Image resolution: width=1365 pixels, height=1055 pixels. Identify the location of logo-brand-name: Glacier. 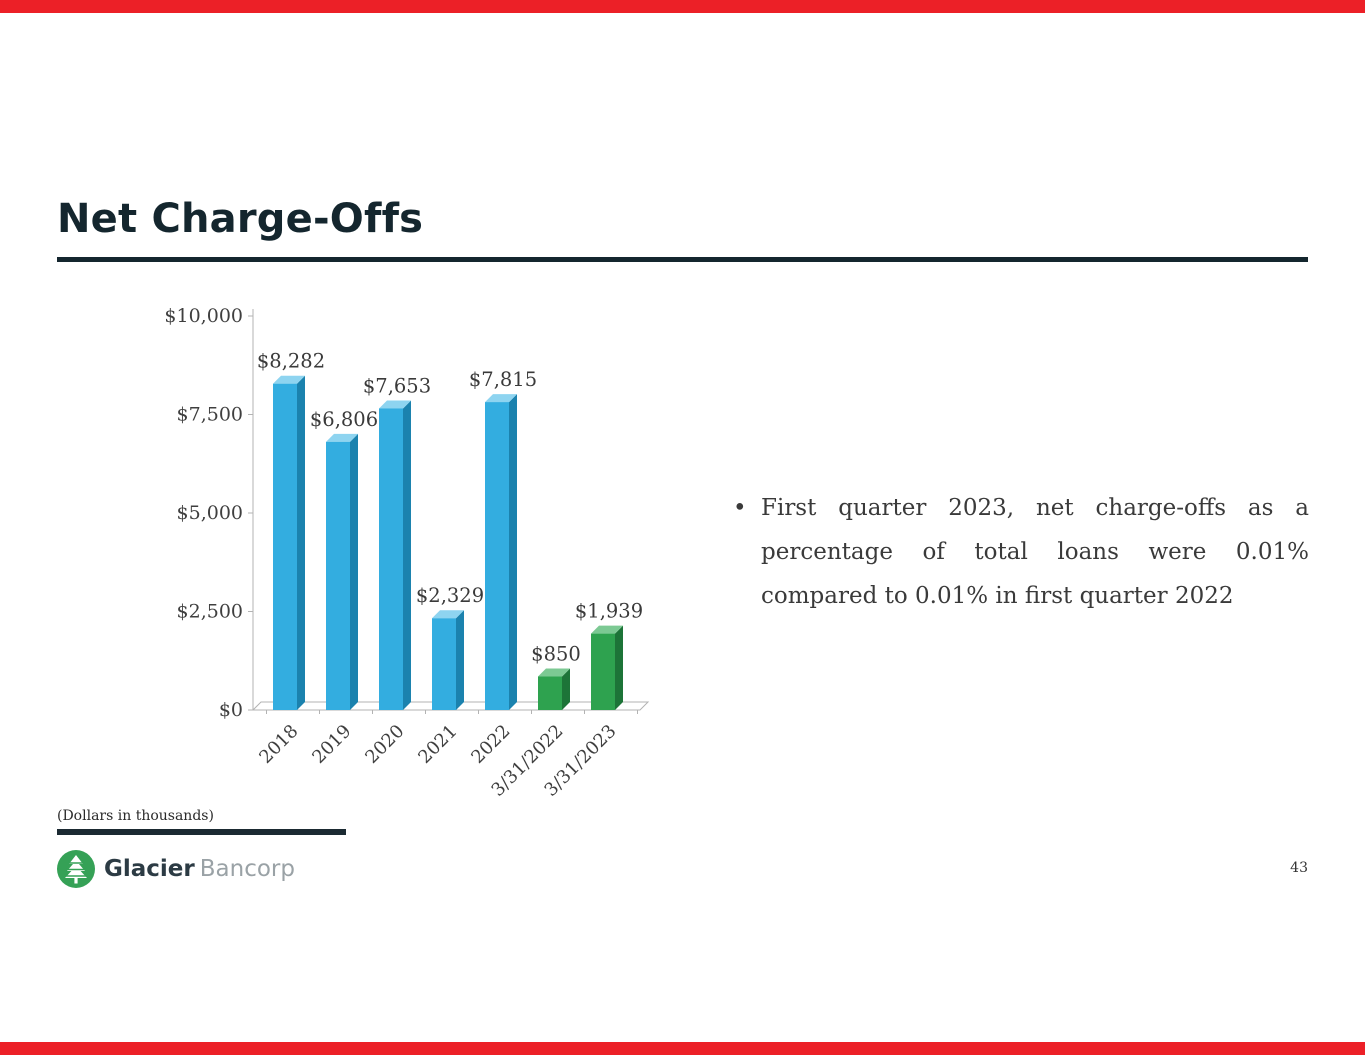
(149, 869).